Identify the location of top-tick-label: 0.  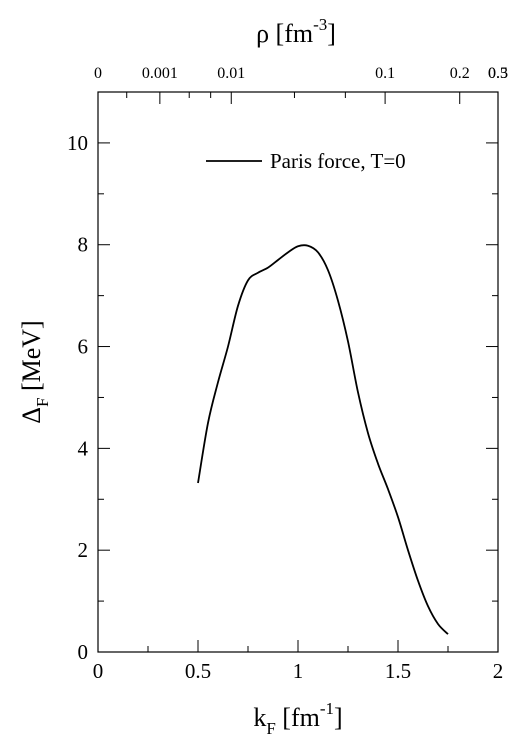
(98, 73).